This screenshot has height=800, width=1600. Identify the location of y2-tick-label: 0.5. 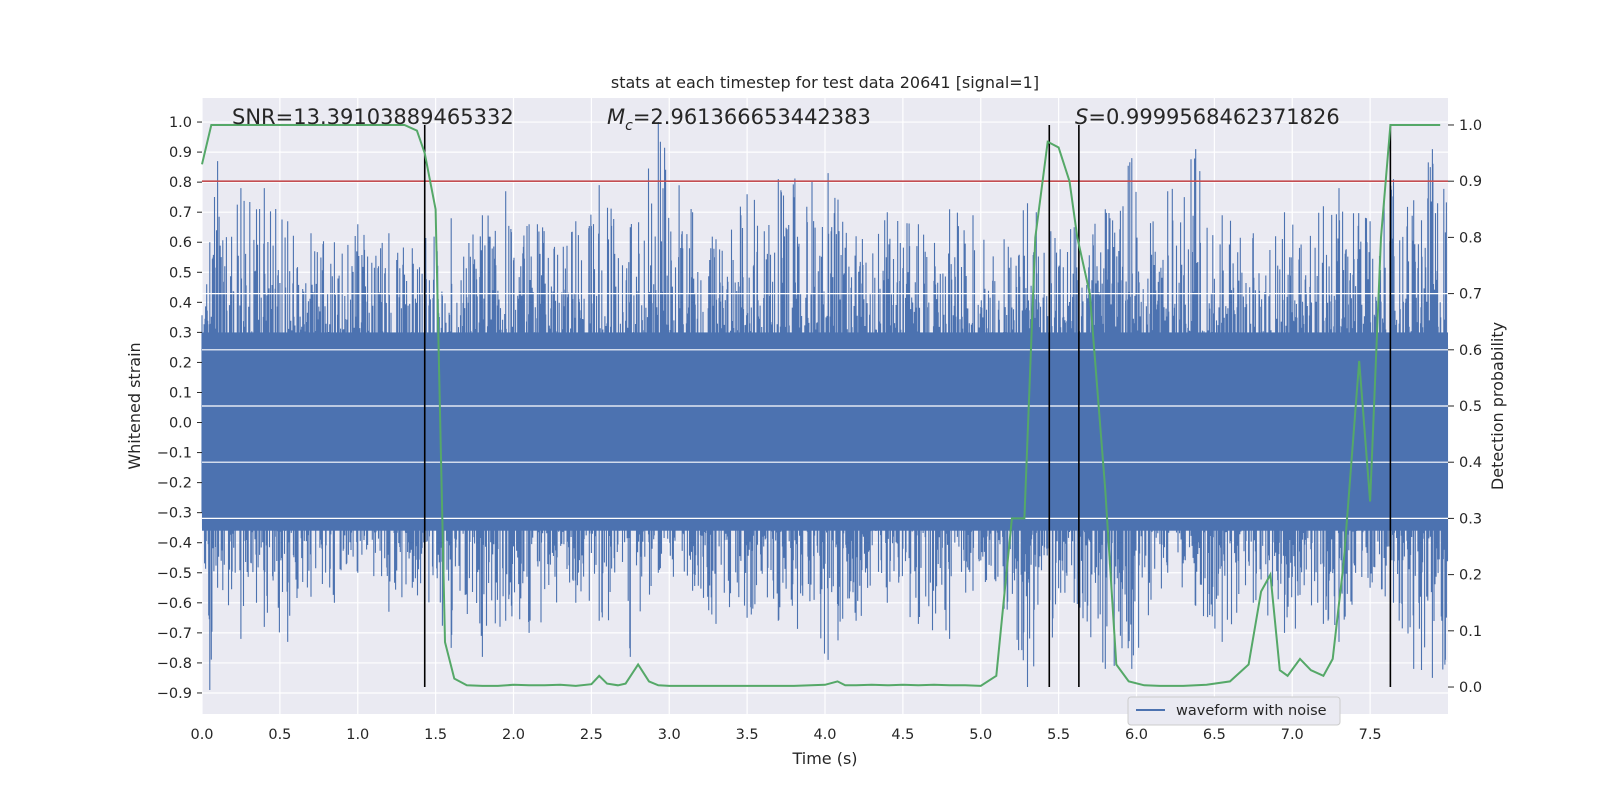
(1470, 407).